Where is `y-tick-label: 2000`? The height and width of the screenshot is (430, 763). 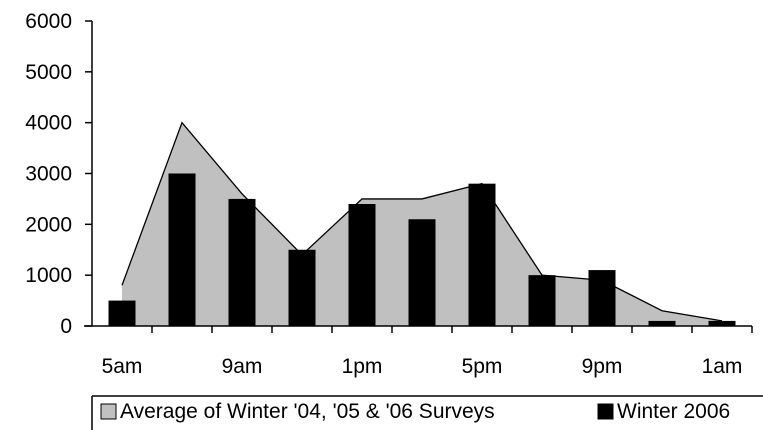
y-tick-label: 2000 is located at coordinates (48, 224).